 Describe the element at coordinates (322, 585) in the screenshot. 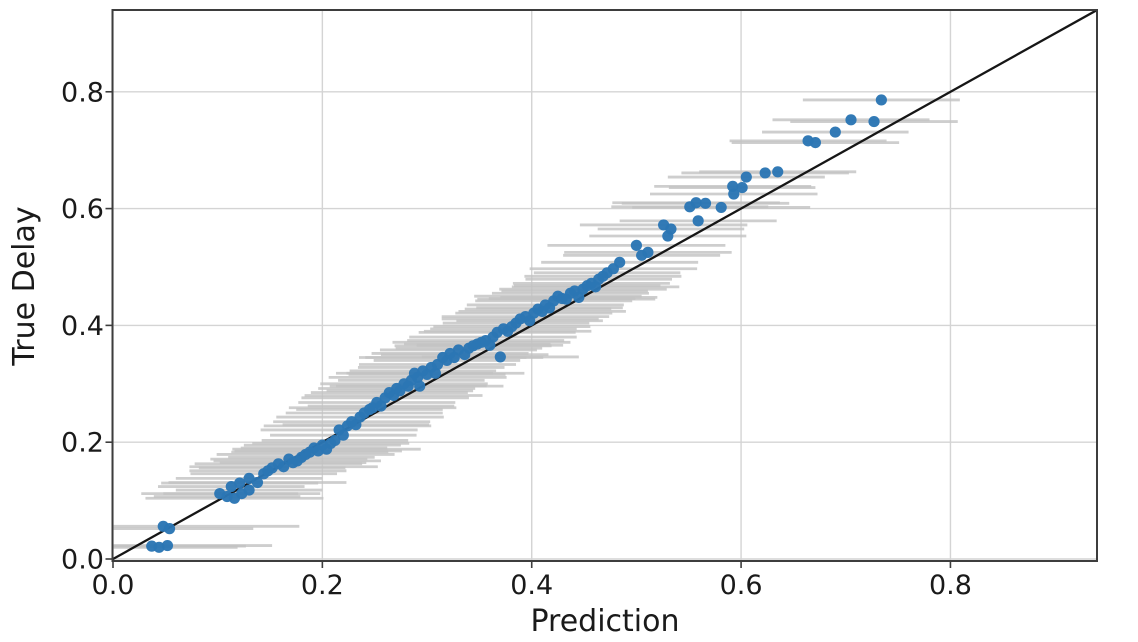

I see `x-tick-label: 0.2` at that location.